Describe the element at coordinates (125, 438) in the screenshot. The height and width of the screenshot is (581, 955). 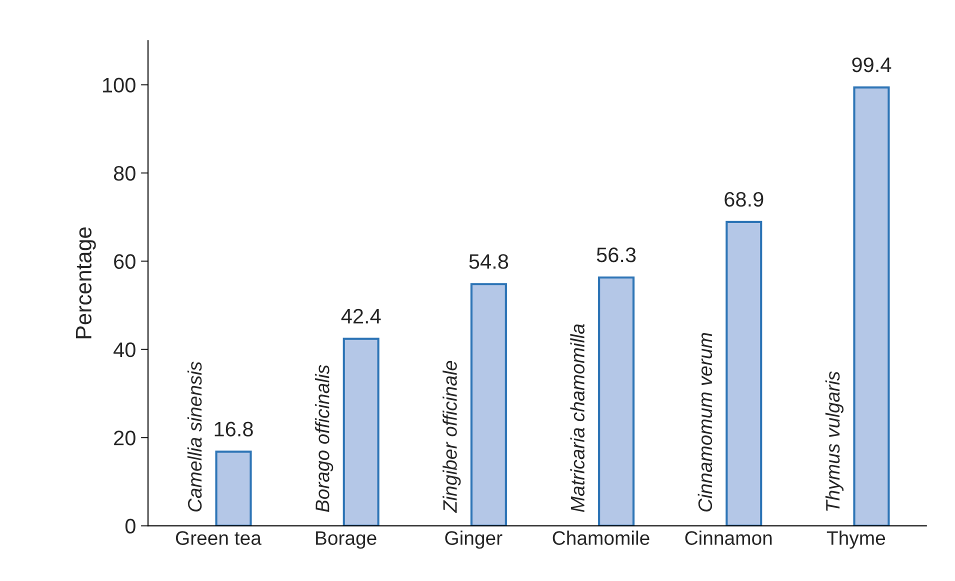
I see `y-tick-label: 20` at that location.